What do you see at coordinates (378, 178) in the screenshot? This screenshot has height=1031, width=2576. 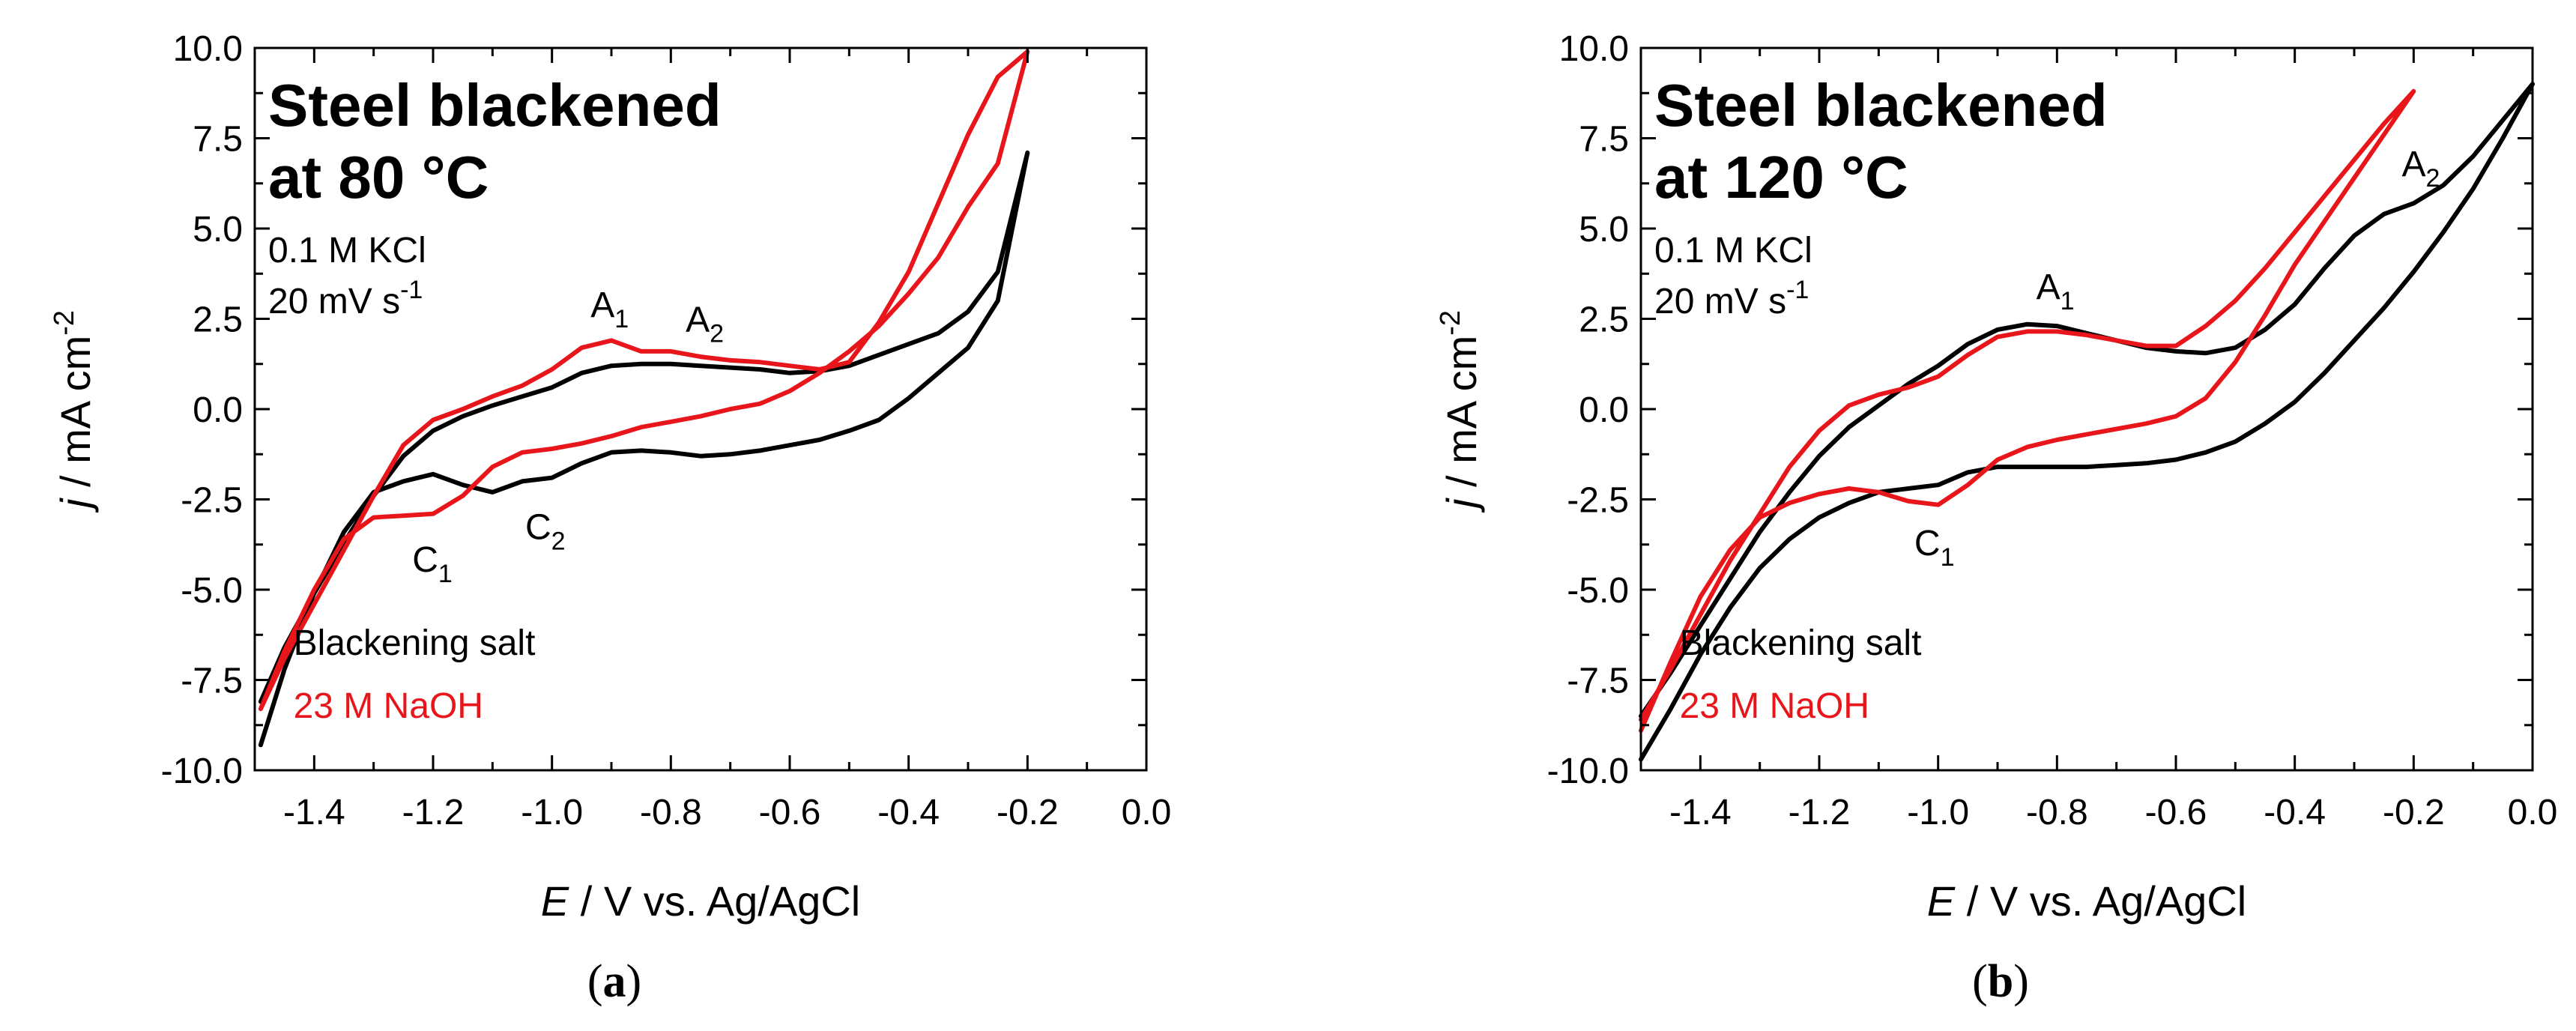 I see `chart-title-line-2: at 80 °C` at bounding box center [378, 178].